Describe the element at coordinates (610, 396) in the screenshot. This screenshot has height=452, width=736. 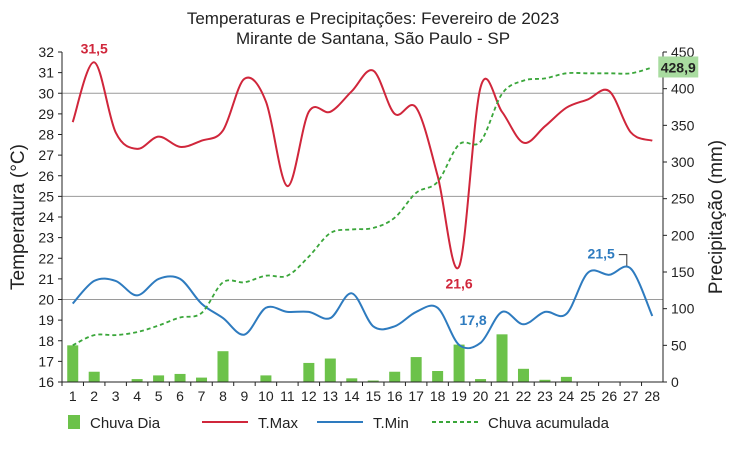
I see `x-tick-label: 26` at that location.